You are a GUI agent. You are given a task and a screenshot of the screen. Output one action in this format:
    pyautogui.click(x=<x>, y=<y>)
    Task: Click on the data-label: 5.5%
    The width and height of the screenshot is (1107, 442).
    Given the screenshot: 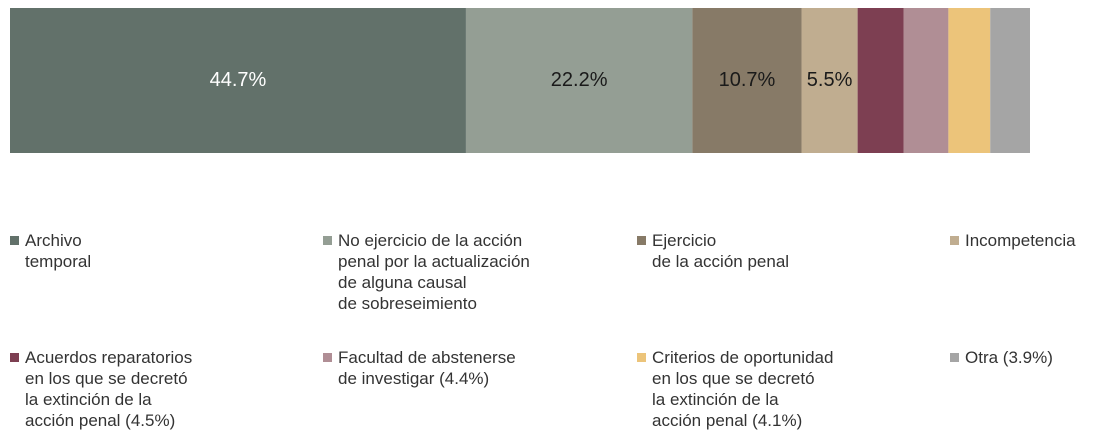 What is the action you would take?
    pyautogui.click(x=830, y=80)
    